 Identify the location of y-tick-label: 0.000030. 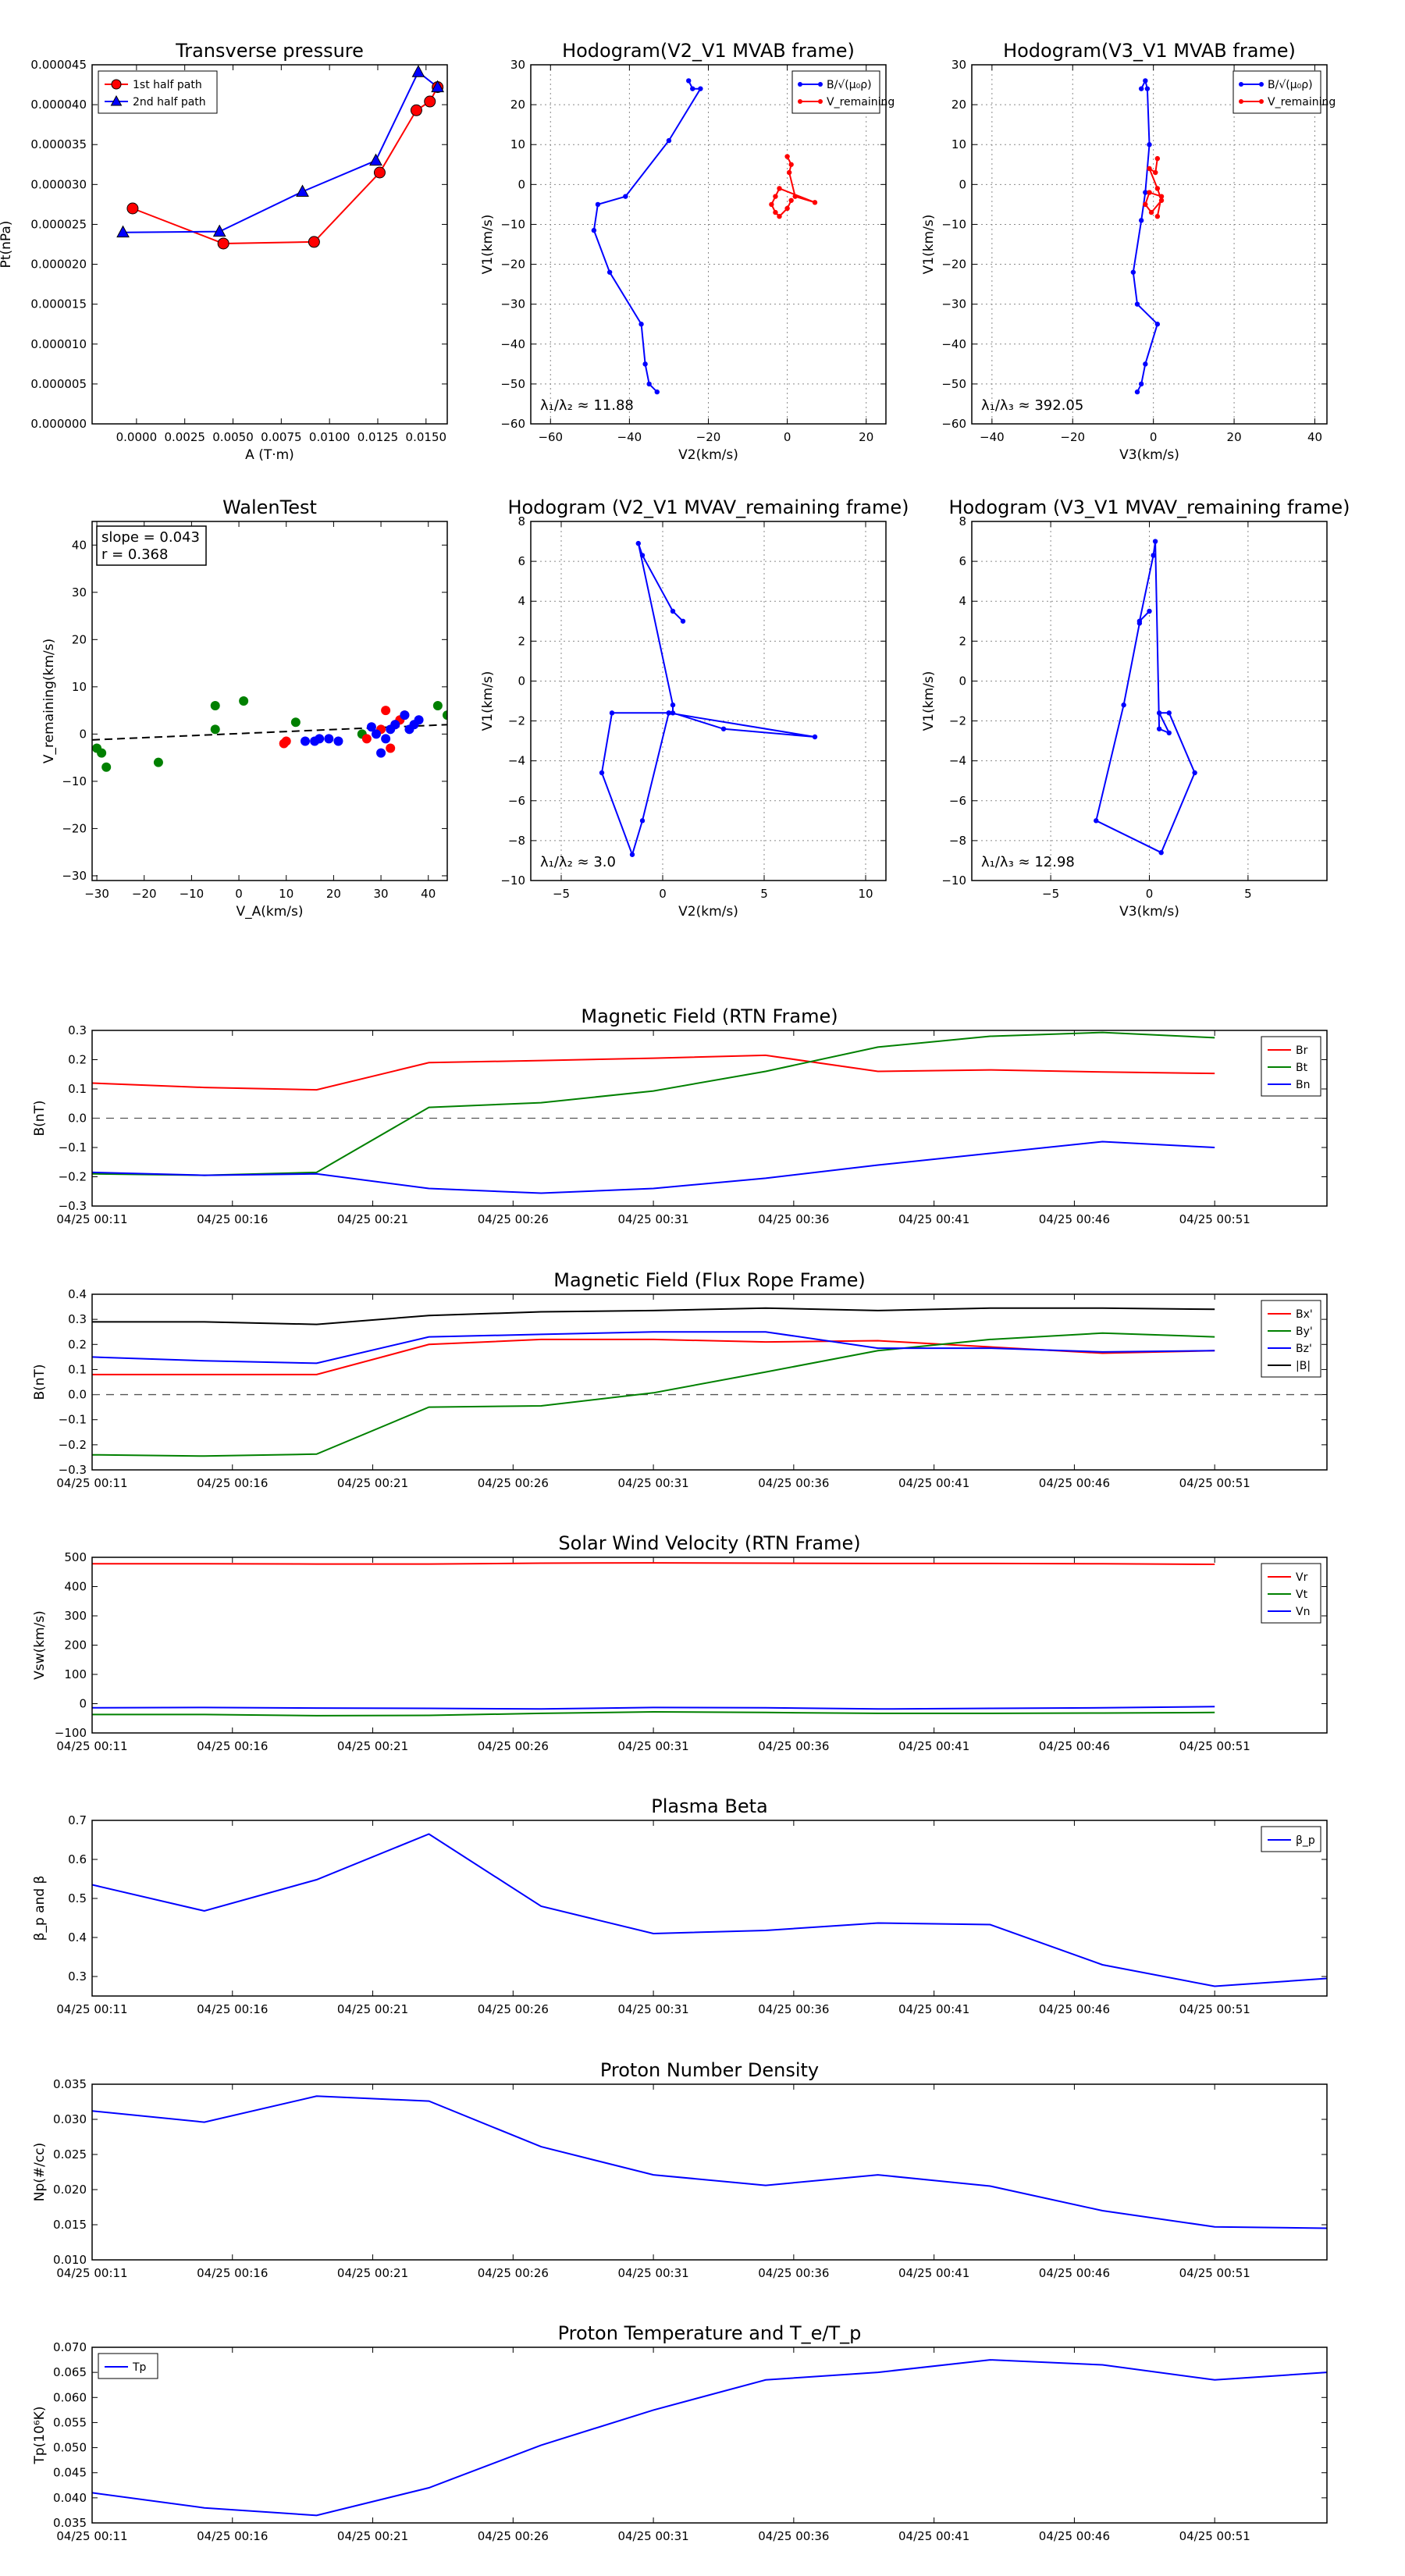
(59, 184).